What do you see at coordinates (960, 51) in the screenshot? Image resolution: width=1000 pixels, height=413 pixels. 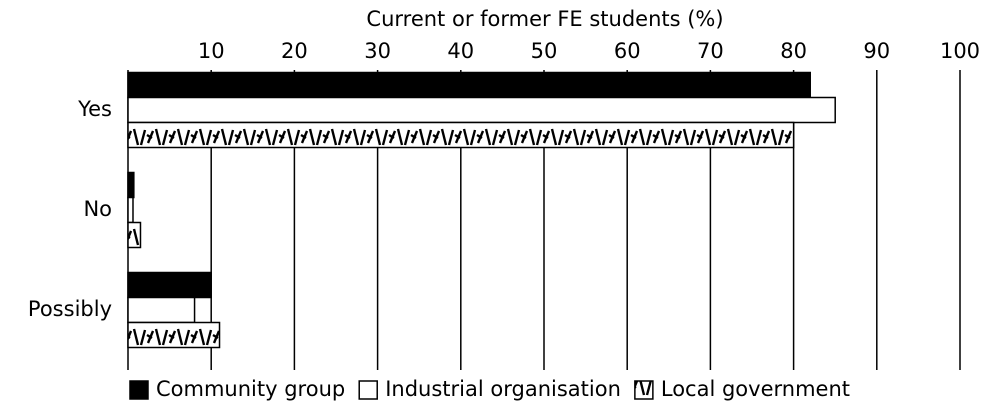 I see `x-tick-label: 100` at bounding box center [960, 51].